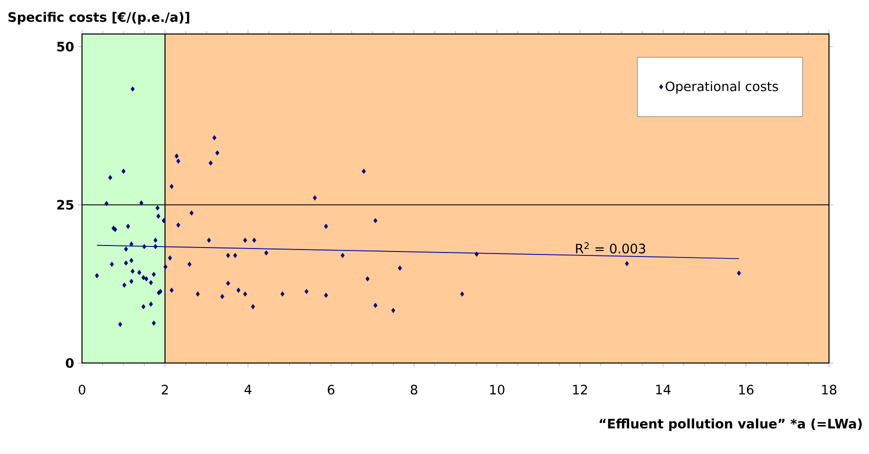 Image resolution: width=869 pixels, height=454 pixels. What do you see at coordinates (829, 389) in the screenshot?
I see `x-tick-label: 18` at bounding box center [829, 389].